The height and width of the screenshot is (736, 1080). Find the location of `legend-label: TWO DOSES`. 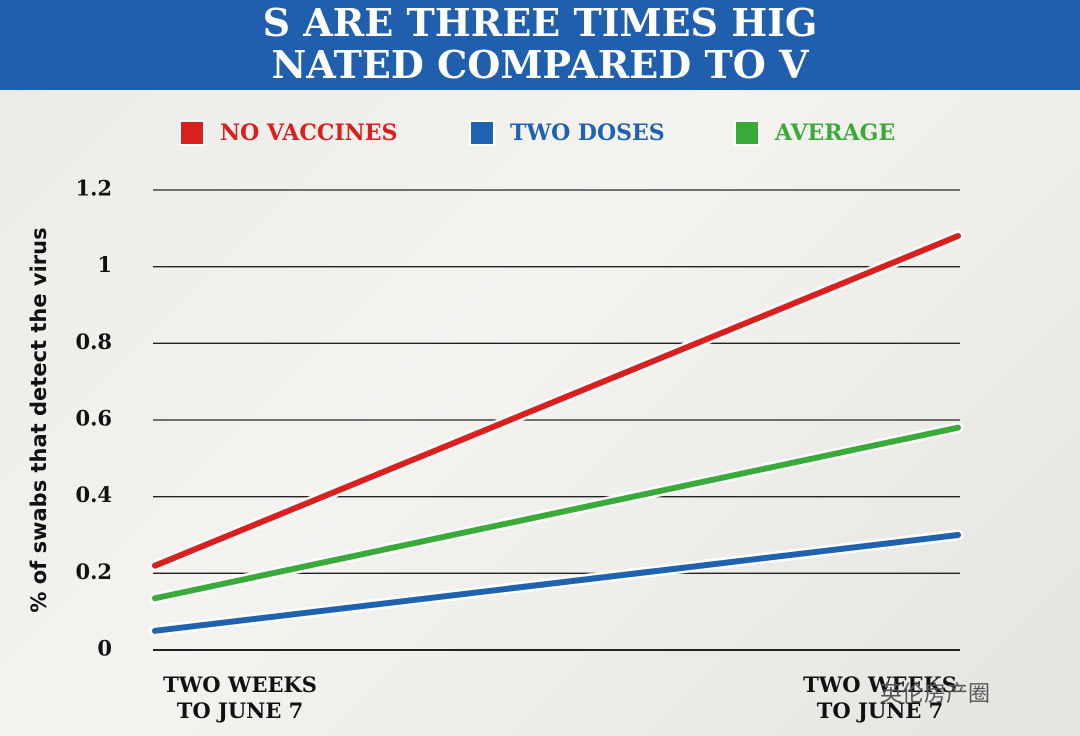

legend-label: TWO DOSES is located at coordinates (587, 133).